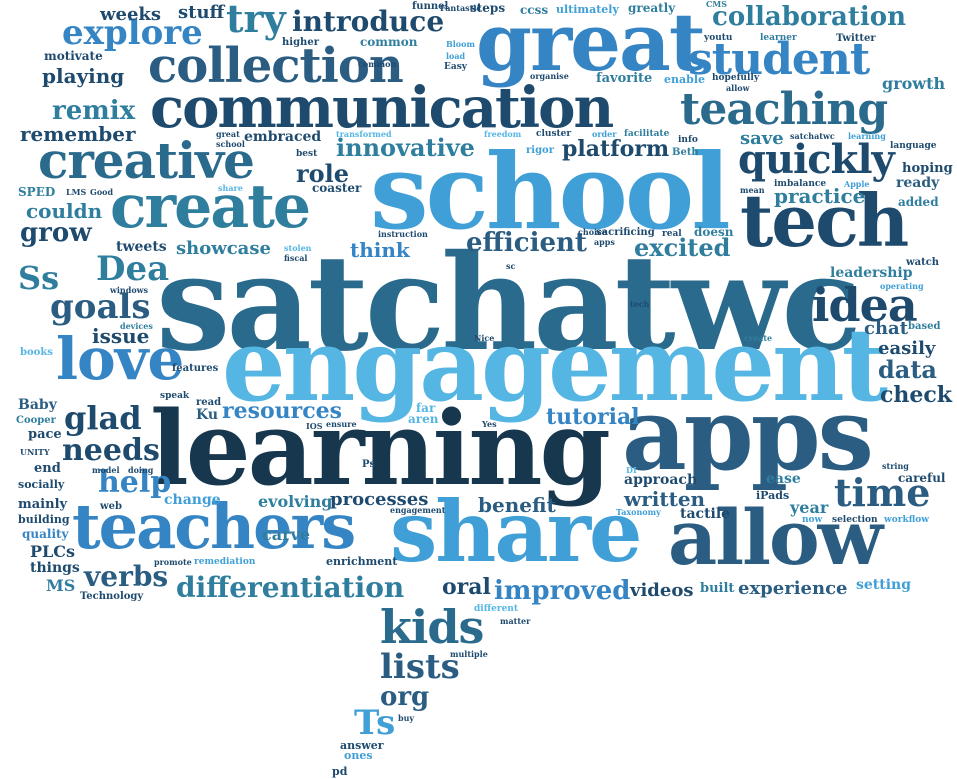 Image resolution: width=957 pixels, height=779 pixels. What do you see at coordinates (210, 207) in the screenshot?
I see `word-create: create` at bounding box center [210, 207].